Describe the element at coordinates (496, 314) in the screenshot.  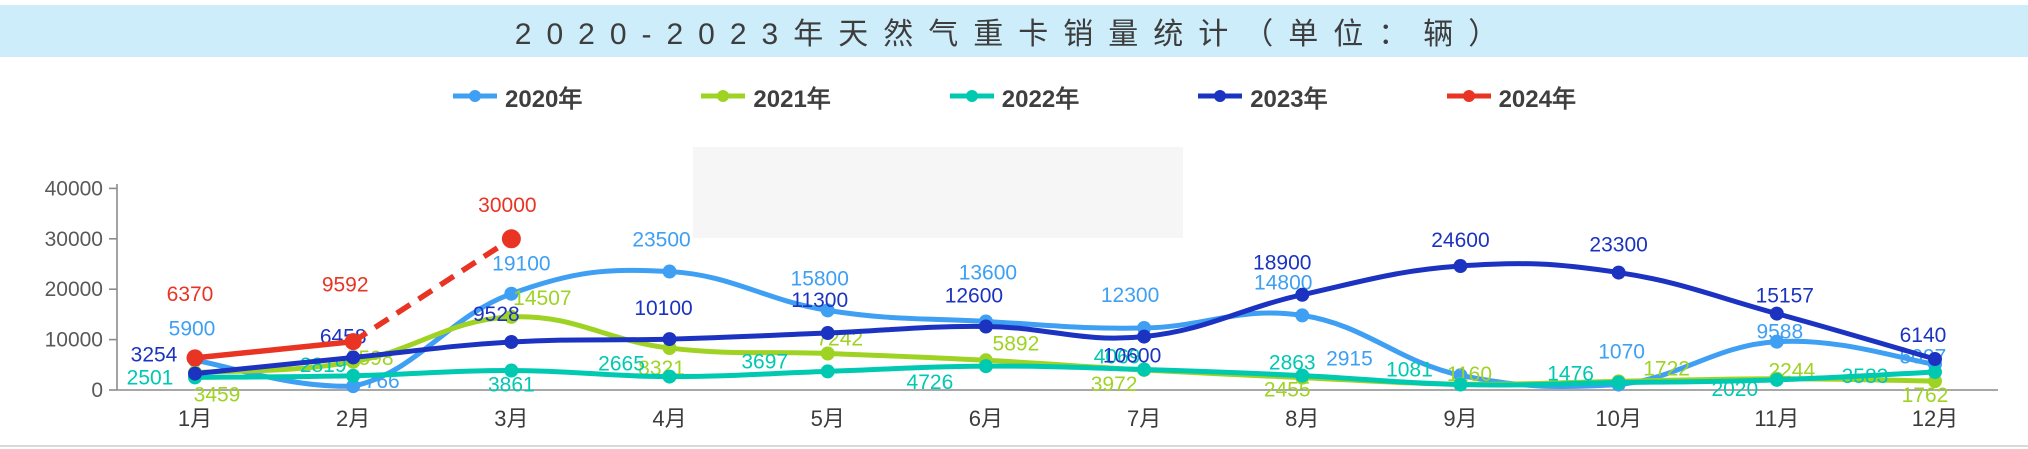
I see `data-label: 9528` at that location.